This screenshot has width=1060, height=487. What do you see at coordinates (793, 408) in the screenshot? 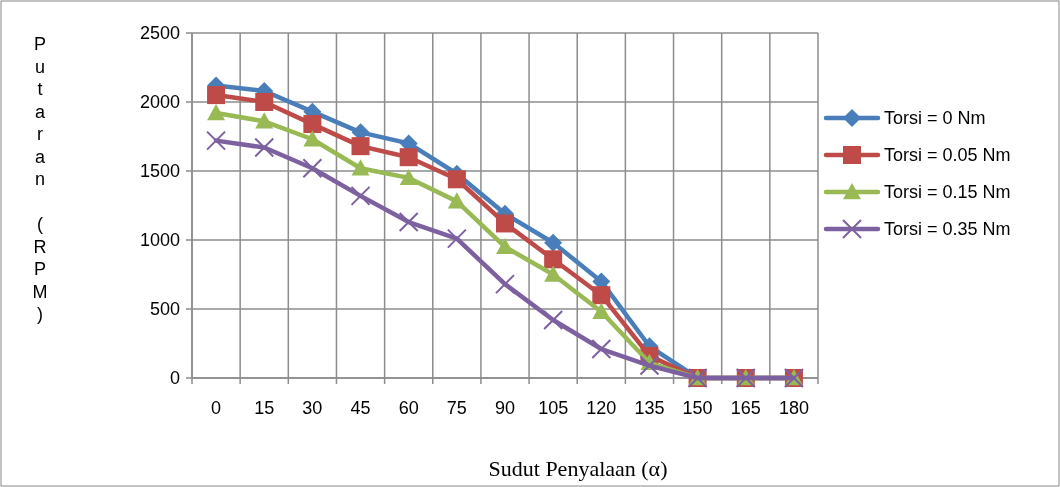
I see `x-tick-label: 180` at bounding box center [793, 408].